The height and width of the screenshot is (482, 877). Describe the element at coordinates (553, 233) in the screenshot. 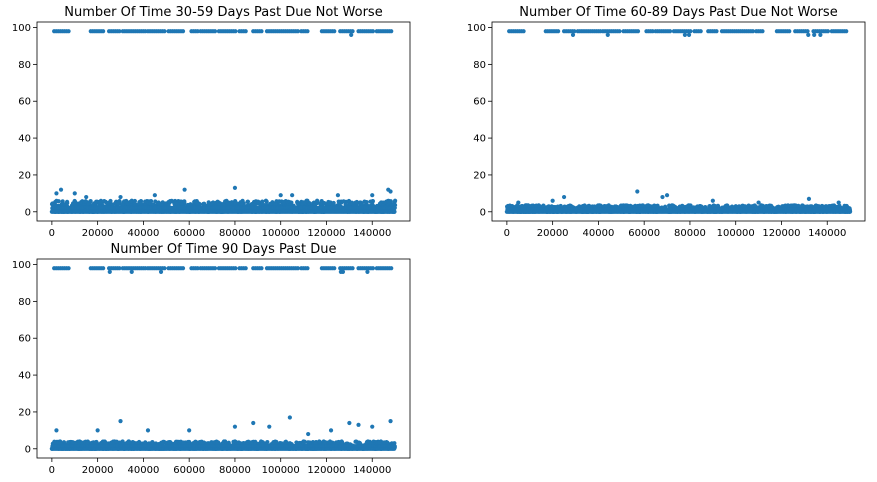

I see `x-tick-label: 20000` at that location.